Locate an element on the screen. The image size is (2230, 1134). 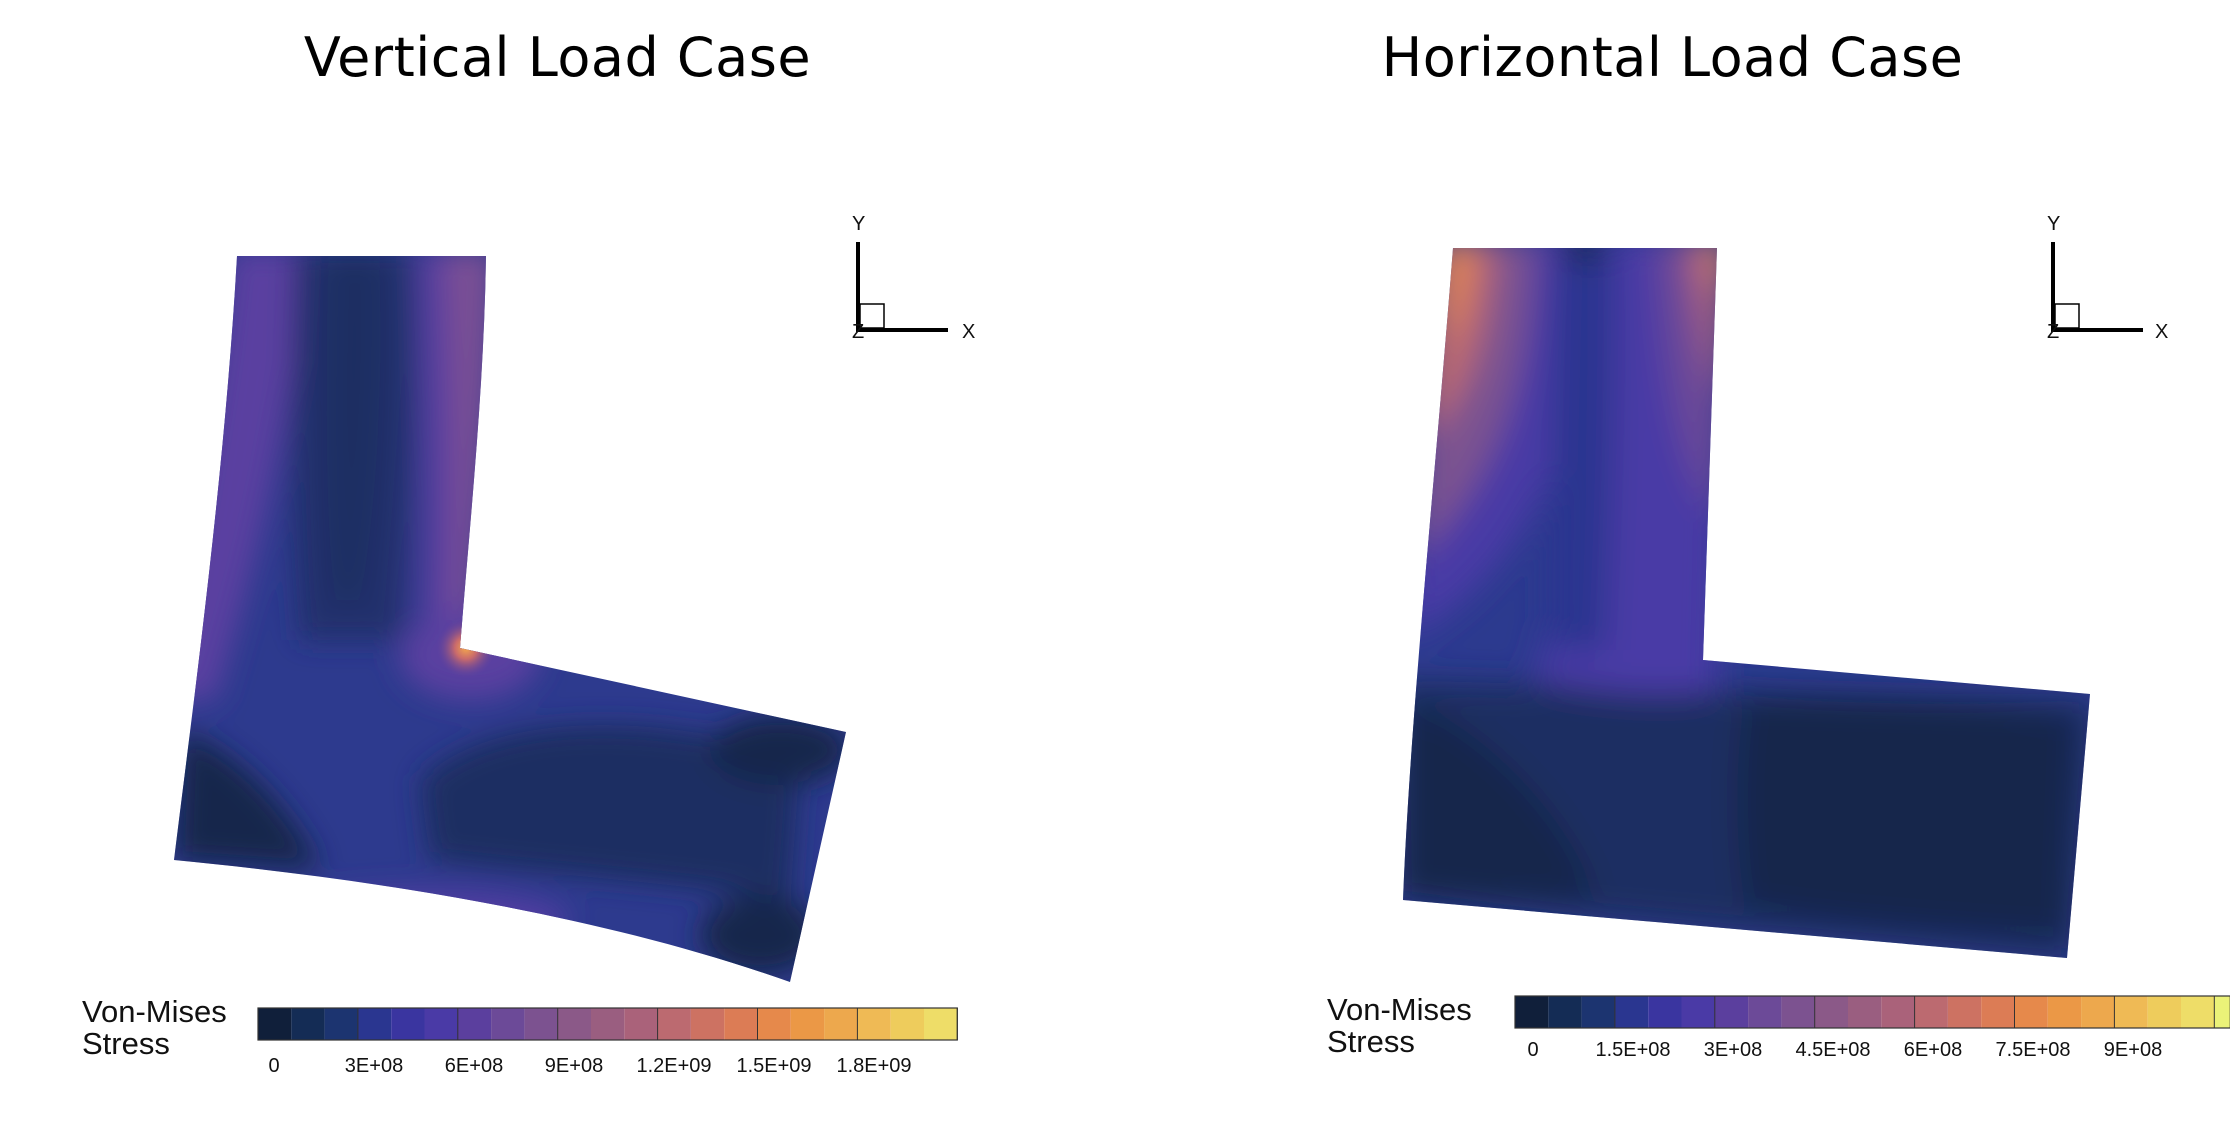
colorbar-tick: 1.5E+09 is located at coordinates (773, 1066).